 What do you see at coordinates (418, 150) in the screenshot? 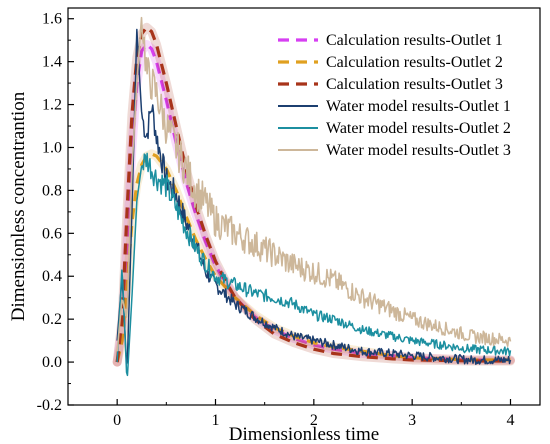
I see `legend-label-6: Water model results-Outlet 3` at bounding box center [418, 150].